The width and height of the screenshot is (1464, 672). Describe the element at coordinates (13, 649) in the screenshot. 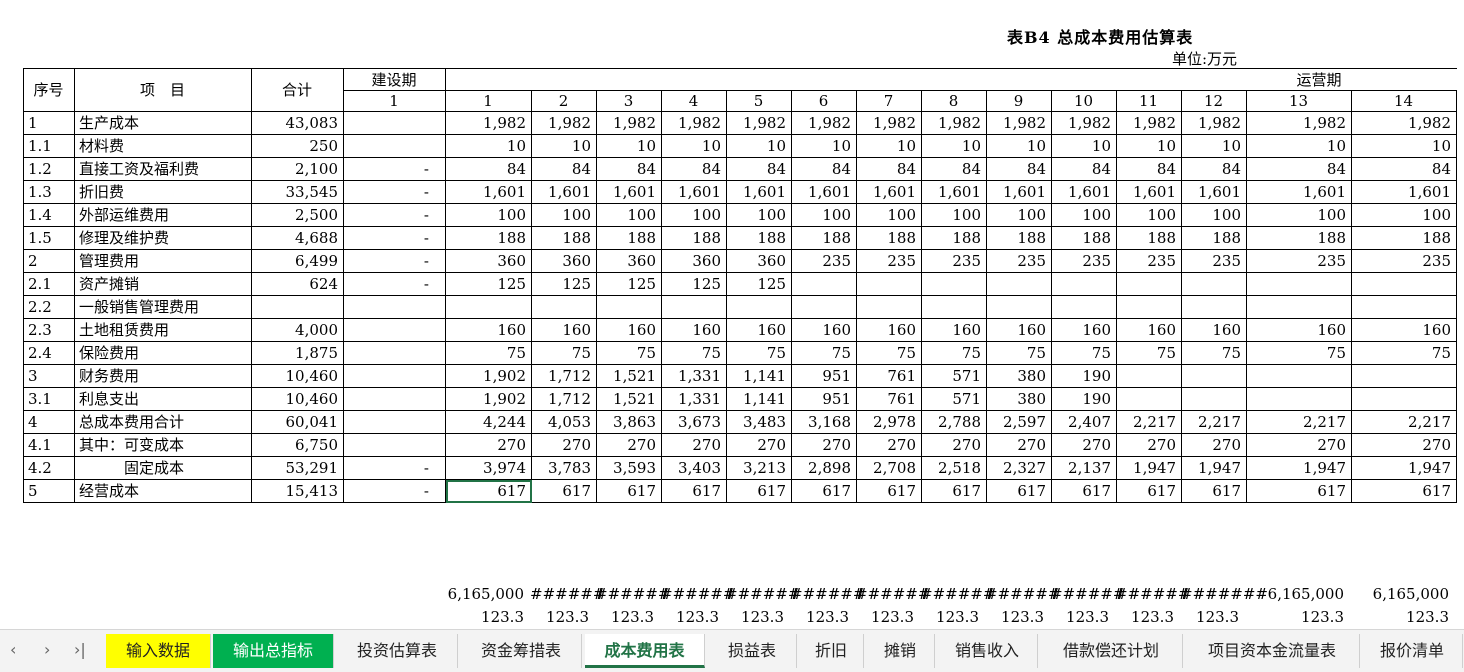

I see `prev-sheet-icon: ‹` at that location.